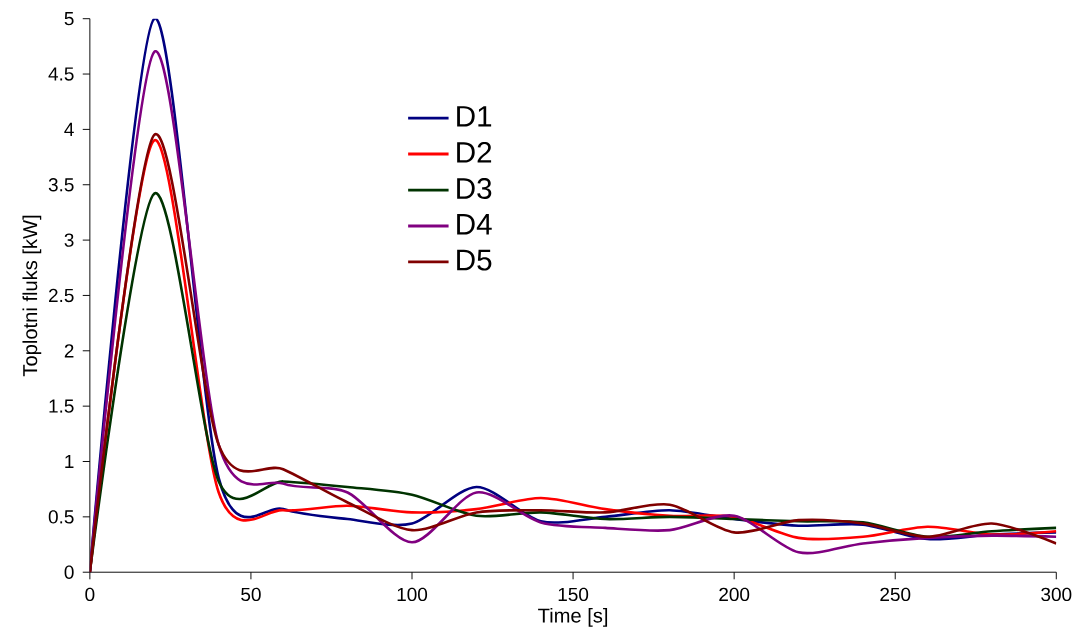 The width and height of the screenshot is (1080, 635). I want to click on y-axis-title: Toplotni fluks [kW], so click(32, 296).